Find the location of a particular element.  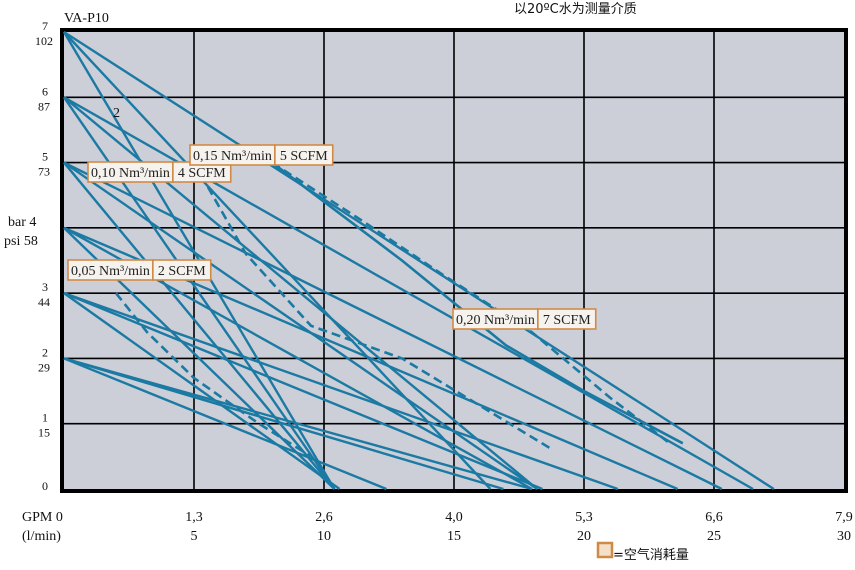

y-axis-bar-label: bar 4 is located at coordinates (22, 222).